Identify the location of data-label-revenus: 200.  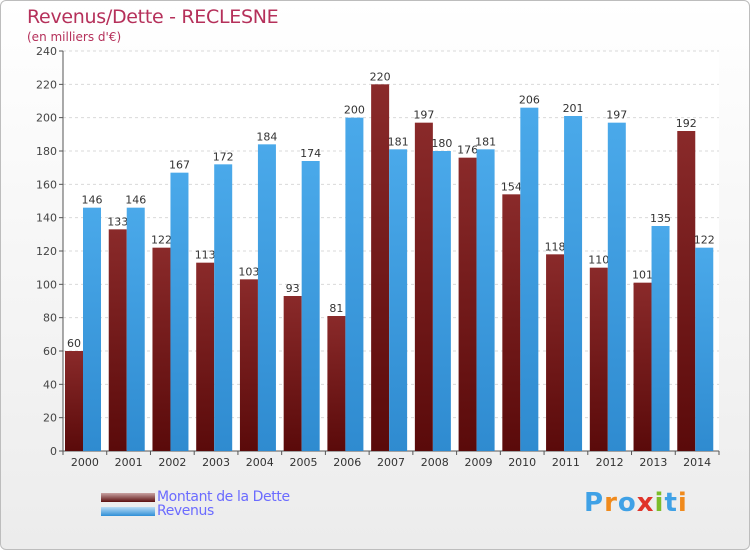
(354, 110).